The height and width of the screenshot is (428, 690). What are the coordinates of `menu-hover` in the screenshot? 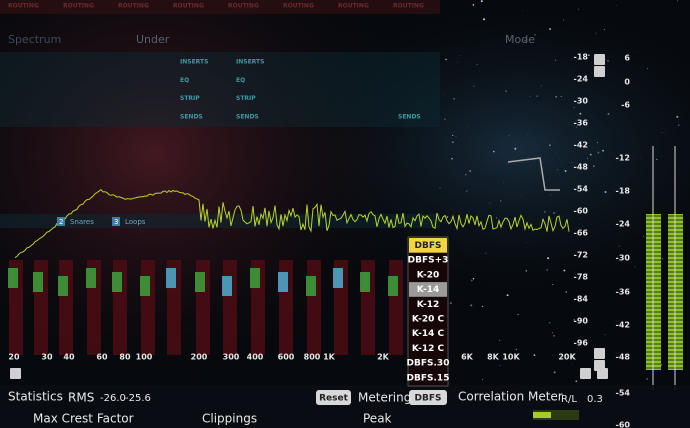 It's located at (428, 289).